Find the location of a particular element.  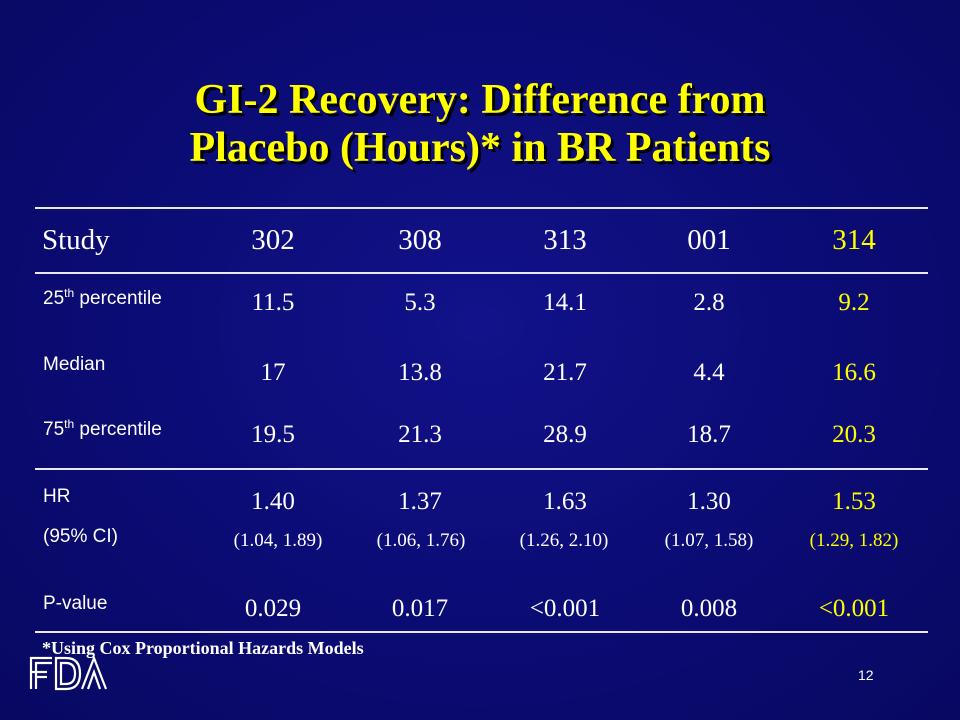

cell-pvalue-001: 0.008 is located at coordinates (709, 608).